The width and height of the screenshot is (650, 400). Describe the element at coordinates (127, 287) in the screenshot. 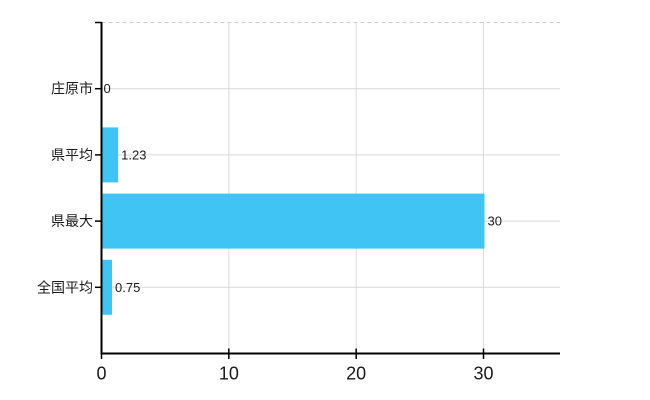

I see `data-label: 0.75` at that location.